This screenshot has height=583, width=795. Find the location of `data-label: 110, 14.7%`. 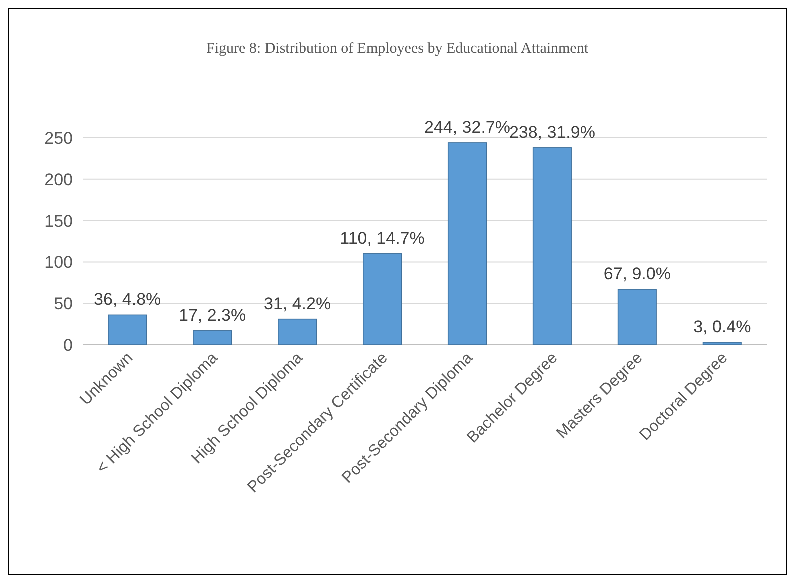

data-label: 110, 14.7% is located at coordinates (382, 238).